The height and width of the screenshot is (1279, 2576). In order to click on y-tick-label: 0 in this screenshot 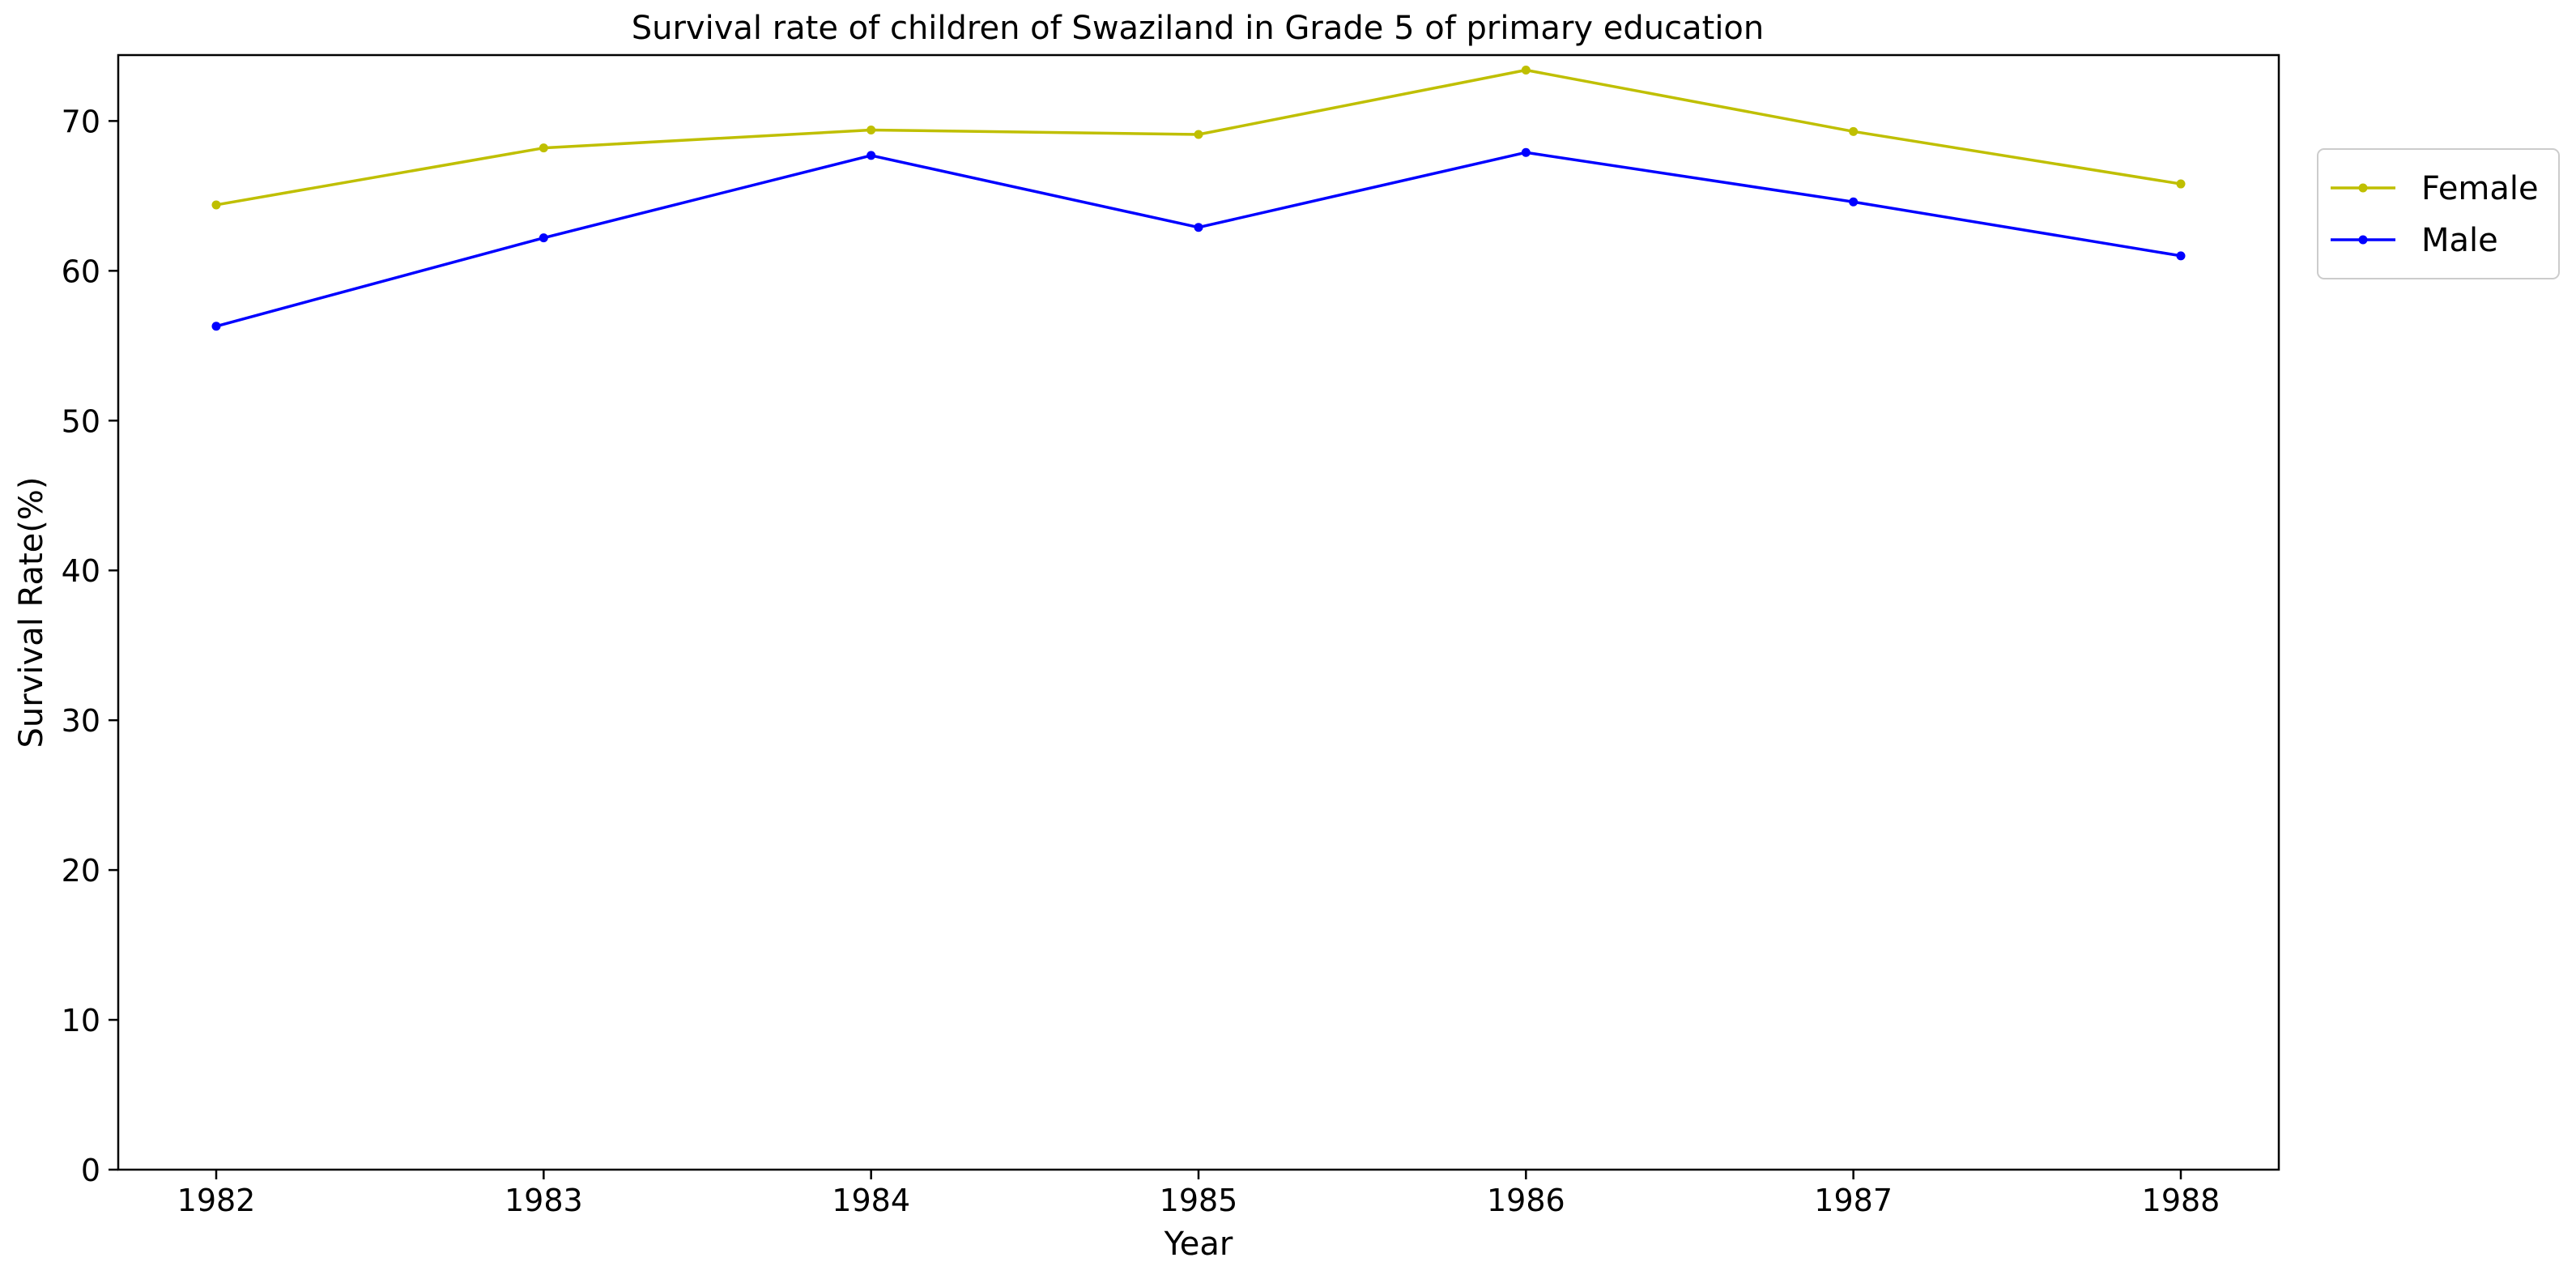, I will do `click(90, 1170)`.